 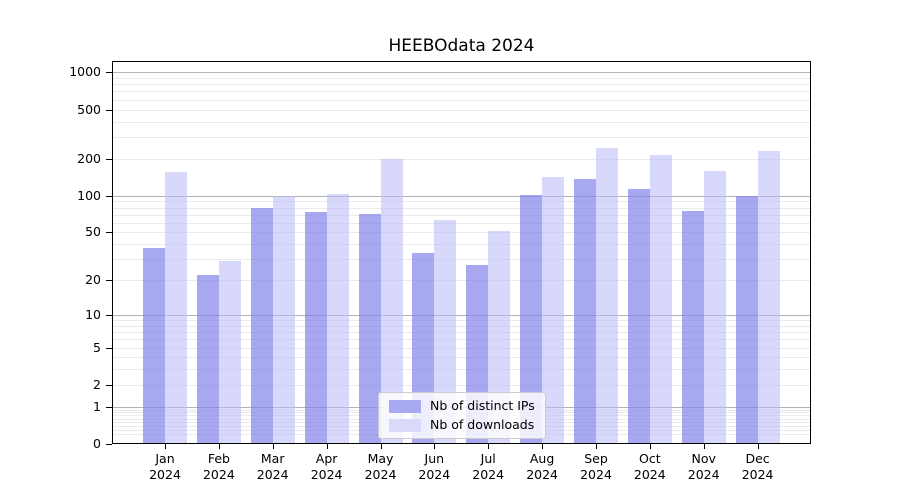 I want to click on y-tick-label: 500, so click(x=89, y=109).